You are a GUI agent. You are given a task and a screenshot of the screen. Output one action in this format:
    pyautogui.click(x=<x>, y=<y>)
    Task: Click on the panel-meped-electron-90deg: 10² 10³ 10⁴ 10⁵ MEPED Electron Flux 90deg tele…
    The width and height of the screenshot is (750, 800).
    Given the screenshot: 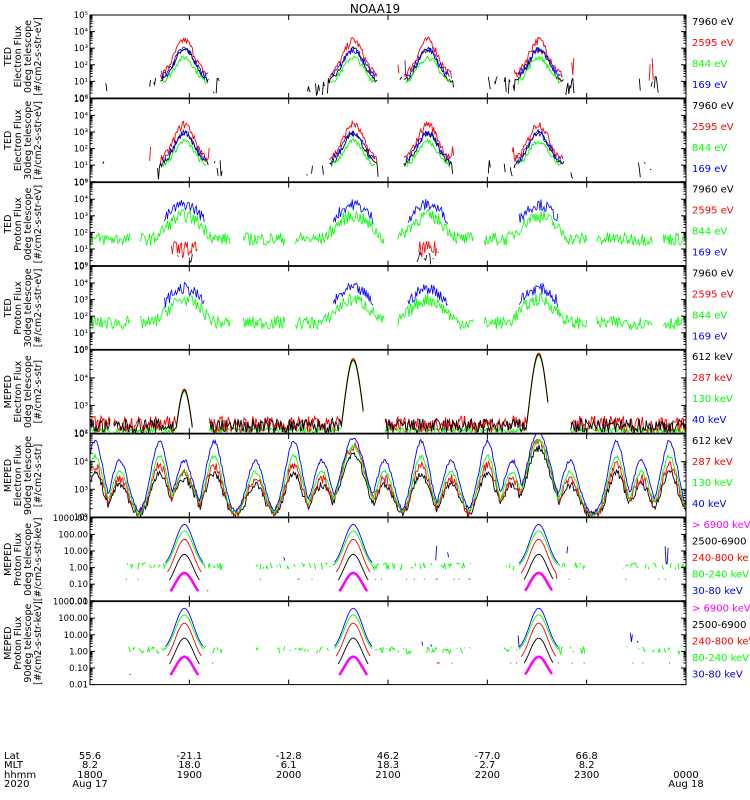 What is the action you would take?
    pyautogui.click(x=368, y=476)
    